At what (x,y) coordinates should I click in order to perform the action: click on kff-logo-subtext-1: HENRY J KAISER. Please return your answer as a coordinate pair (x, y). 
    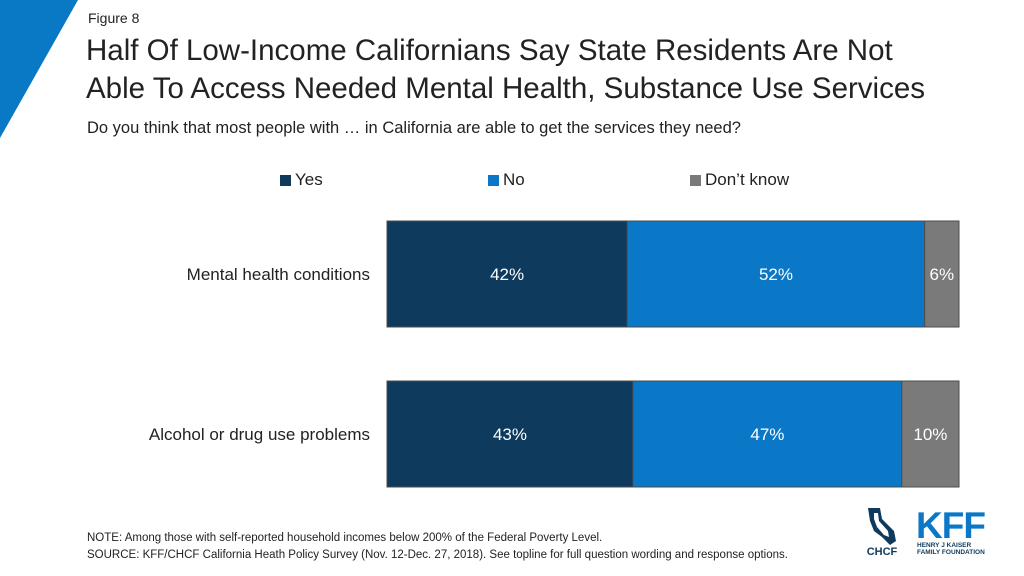
    Looking at the image, I should click on (944, 545).